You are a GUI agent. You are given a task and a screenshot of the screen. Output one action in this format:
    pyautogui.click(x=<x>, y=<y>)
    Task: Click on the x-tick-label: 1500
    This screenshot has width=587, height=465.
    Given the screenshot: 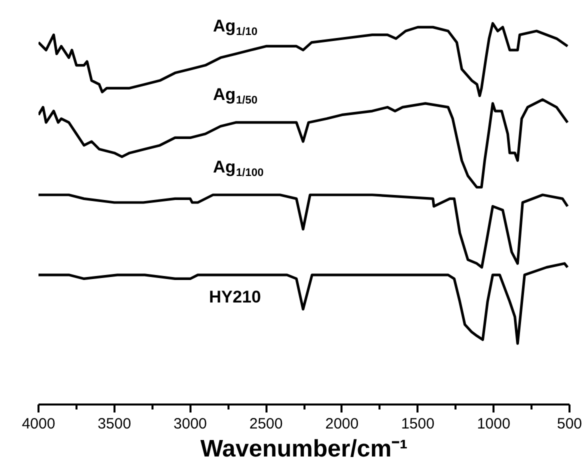 What is the action you would take?
    pyautogui.click(x=417, y=424)
    